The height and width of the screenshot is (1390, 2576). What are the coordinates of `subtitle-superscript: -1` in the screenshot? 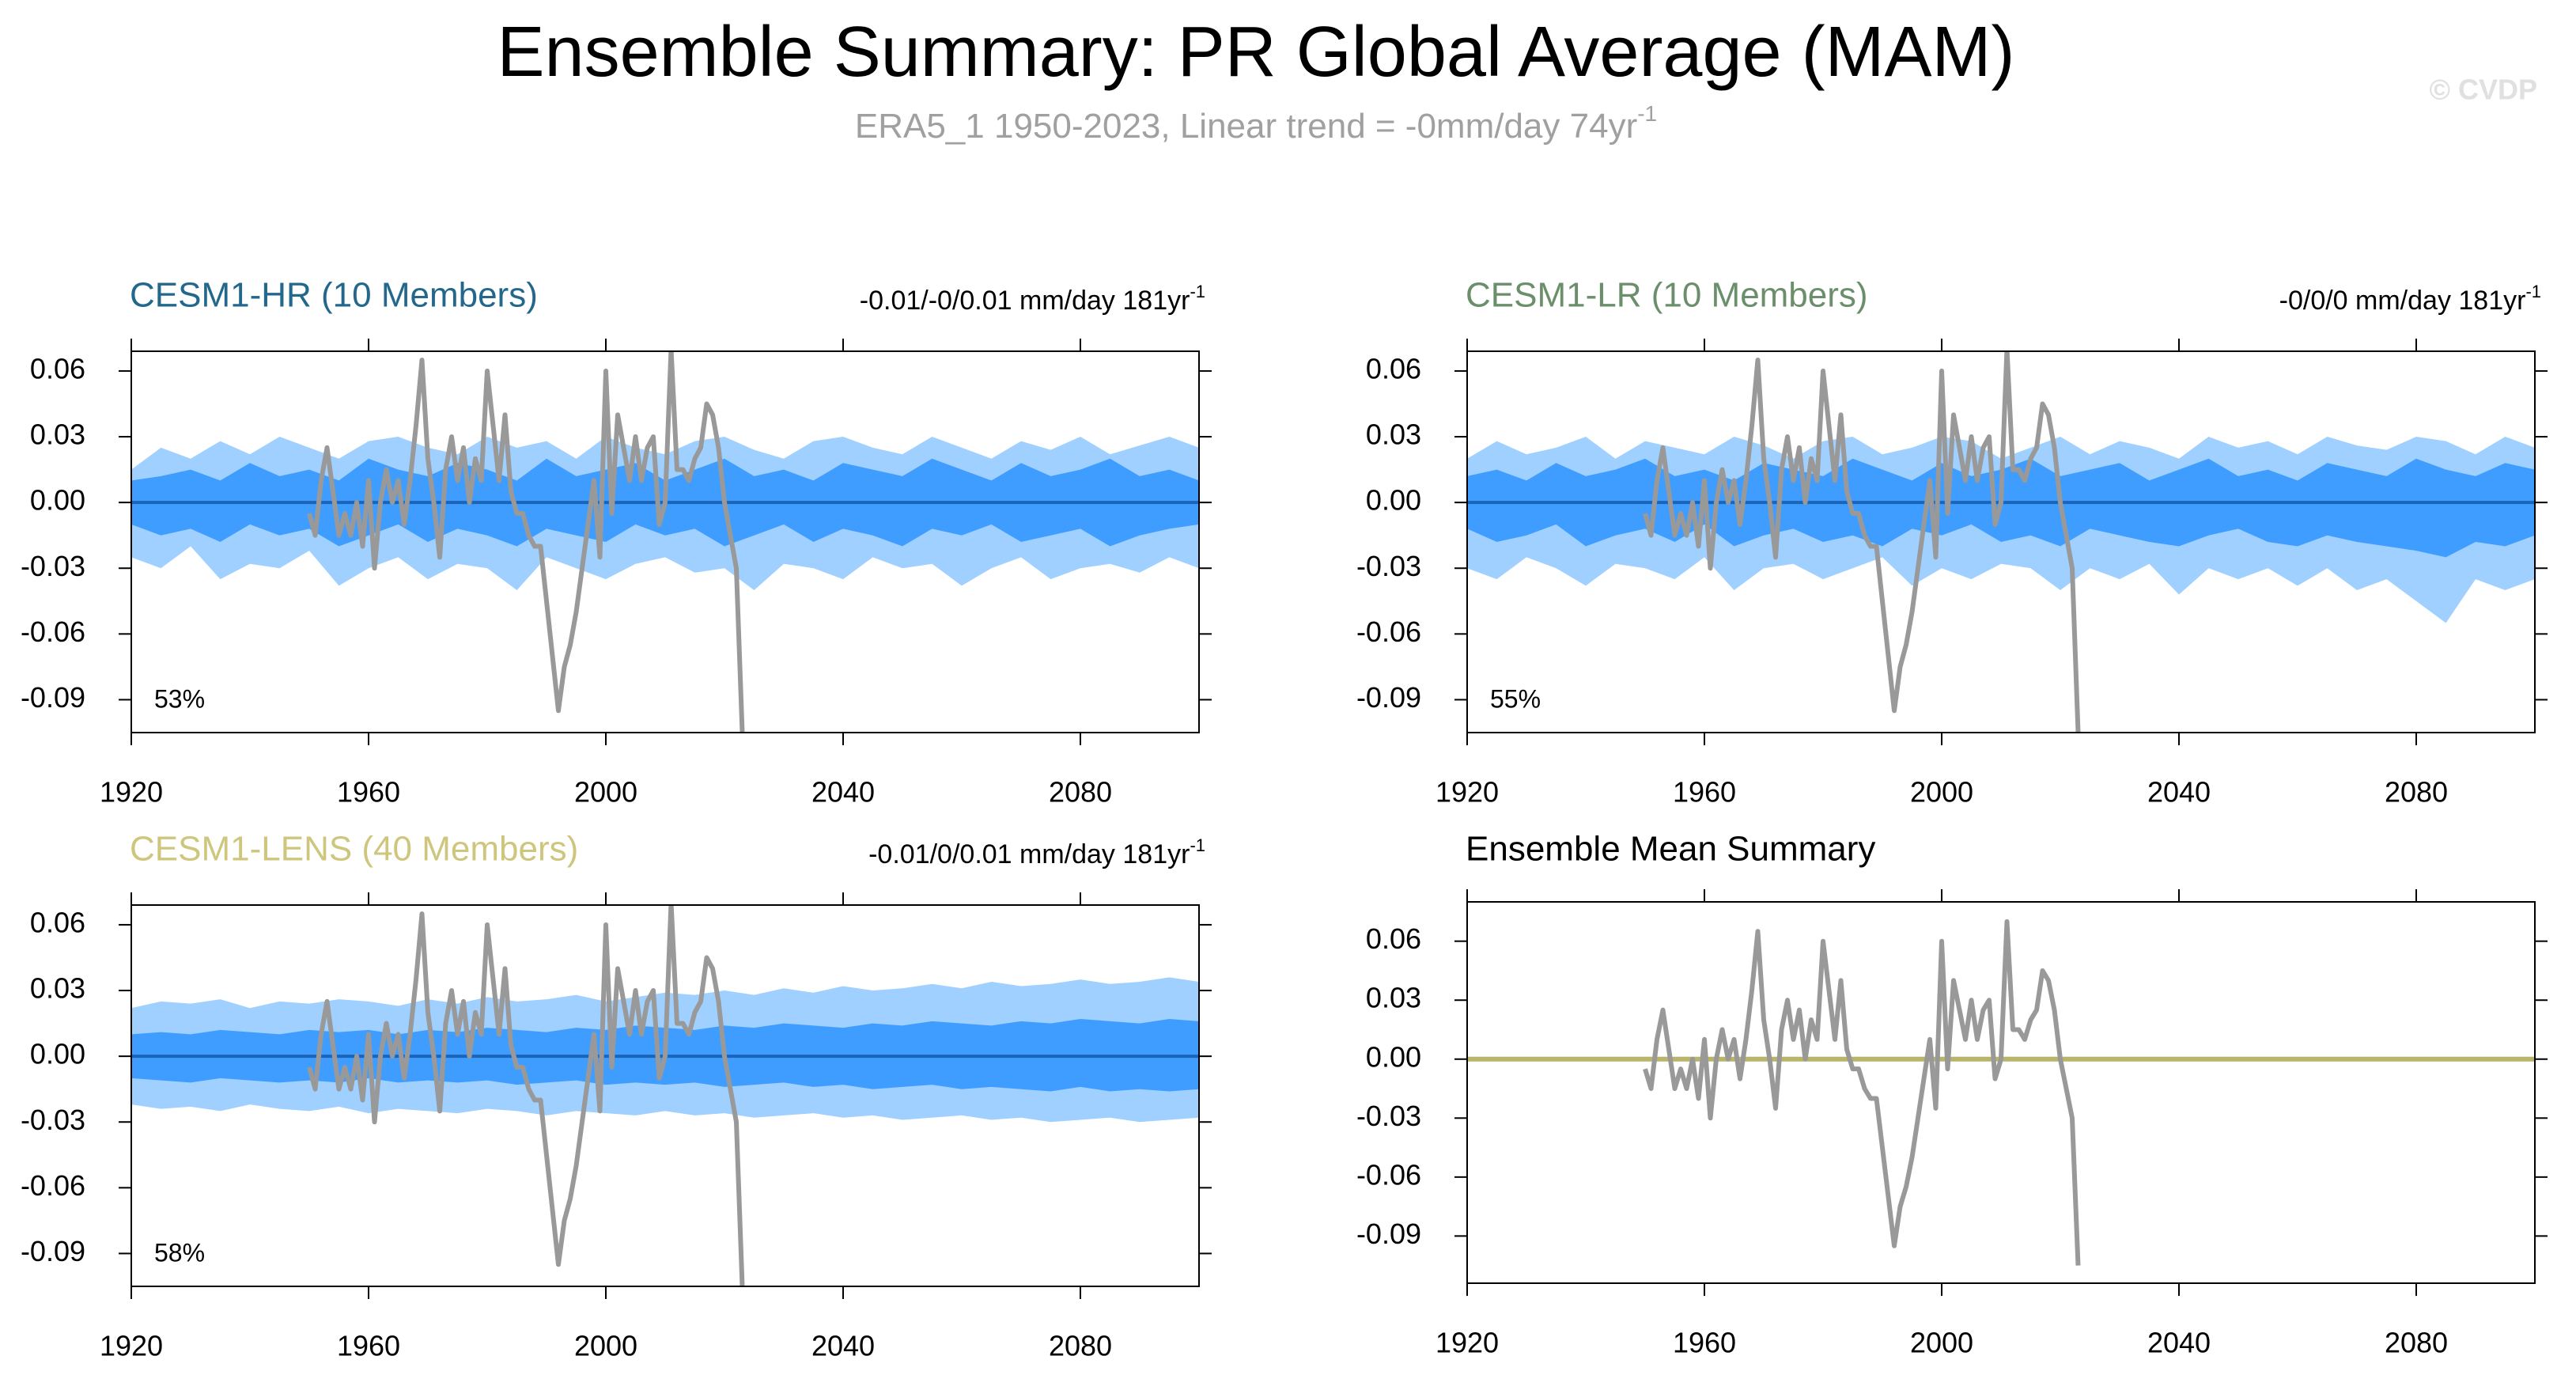 It's located at (1647, 114).